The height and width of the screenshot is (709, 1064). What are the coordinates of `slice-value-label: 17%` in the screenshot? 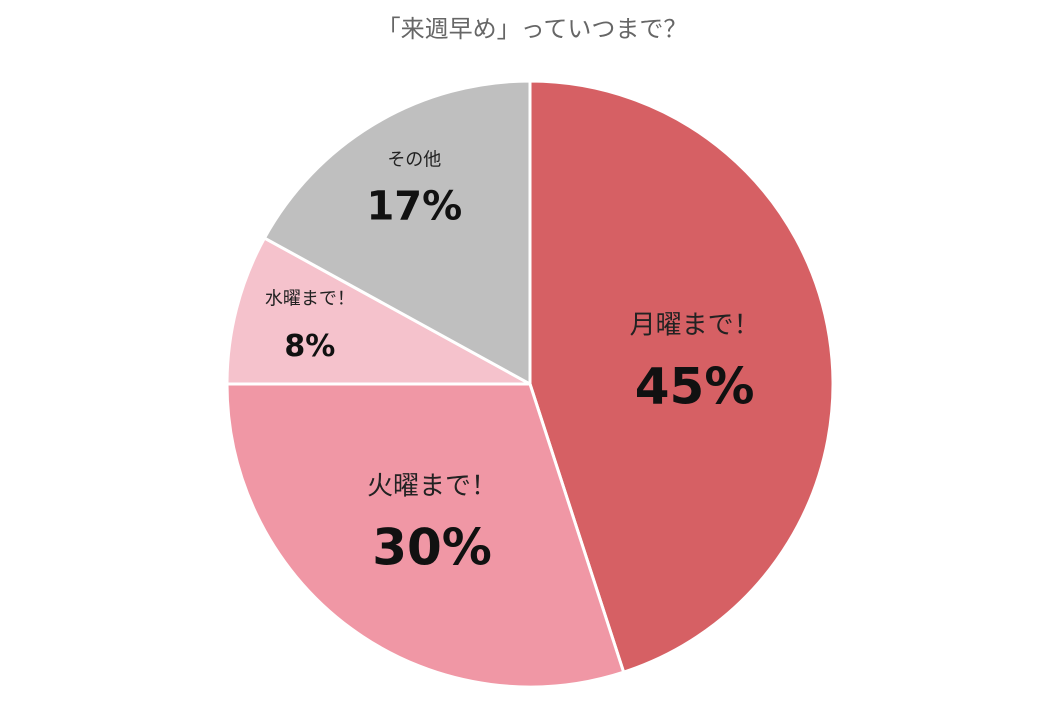 It's located at (414, 206).